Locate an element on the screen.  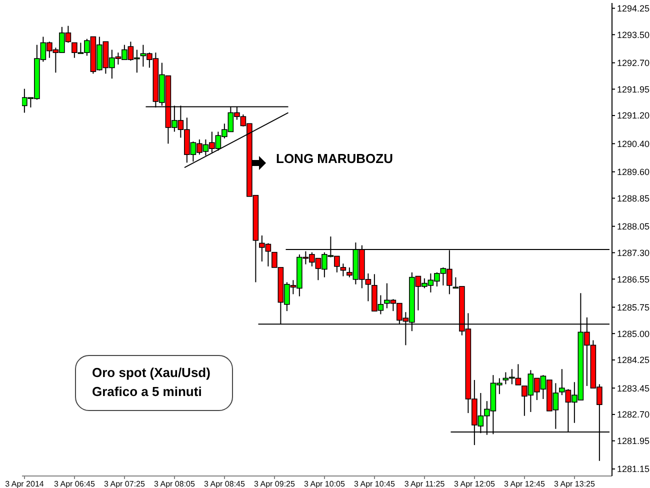
y-tick-label: 1288.05 is located at coordinates (633, 227).